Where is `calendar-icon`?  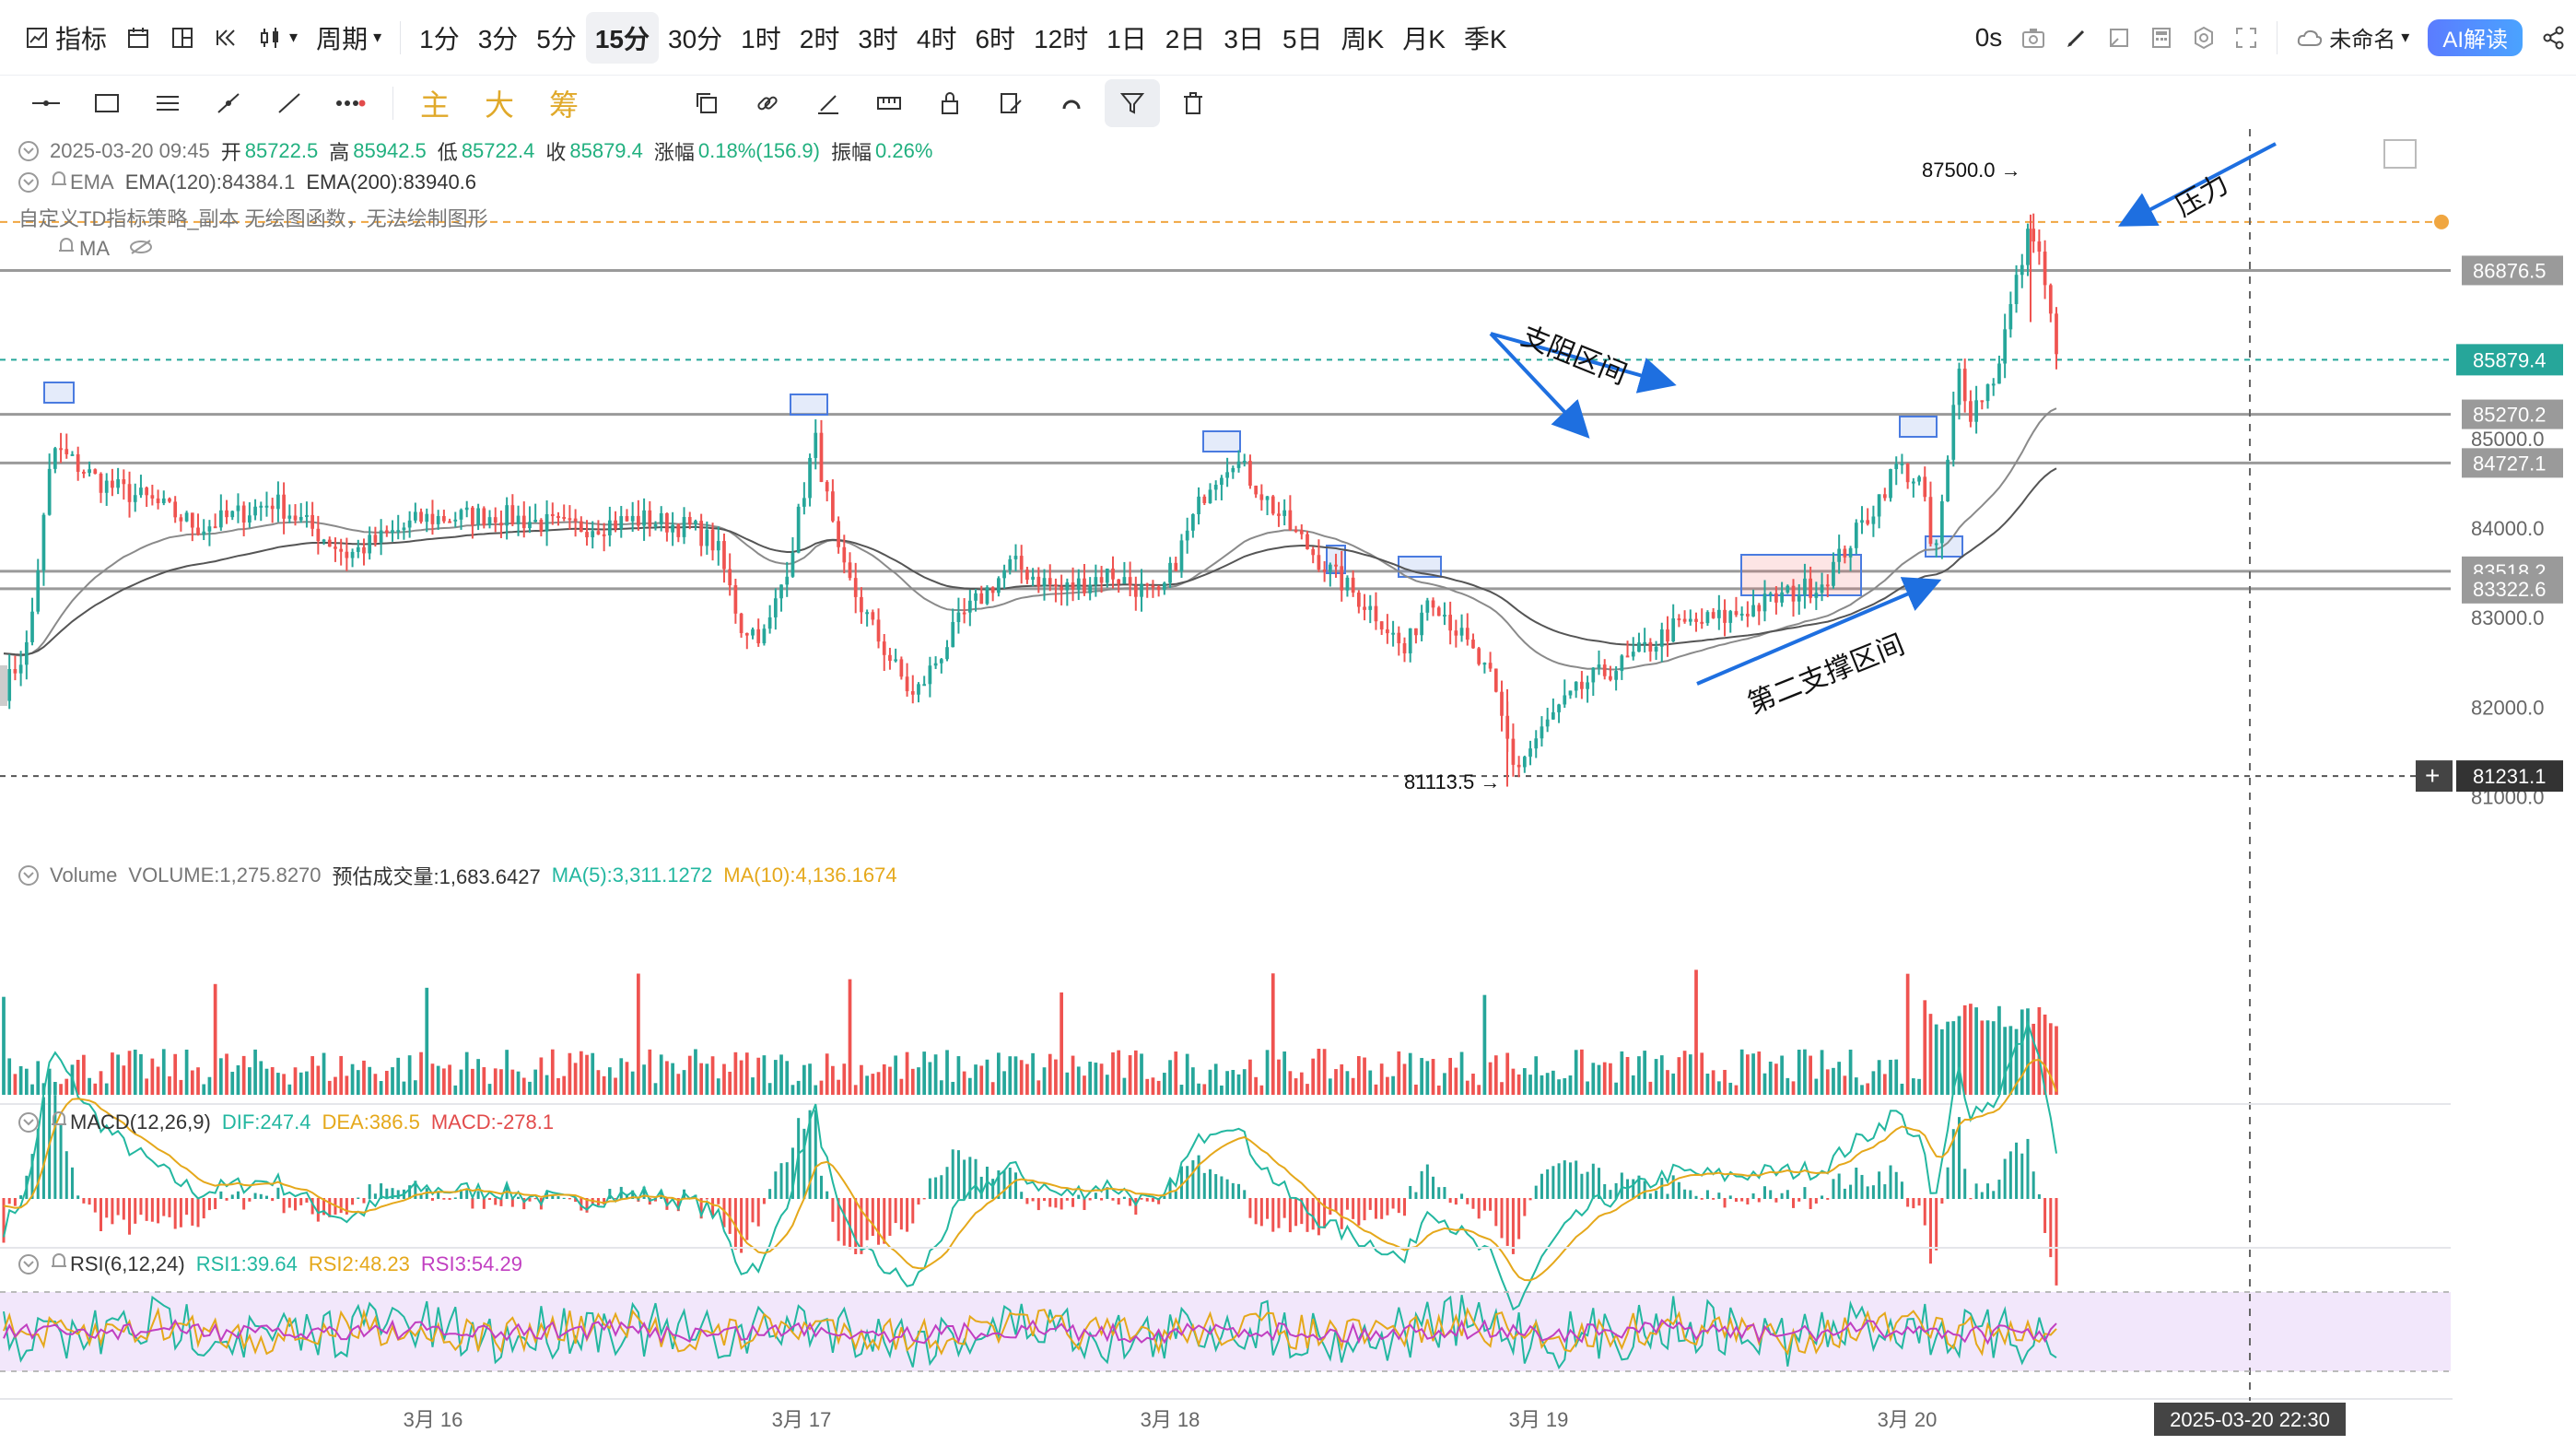 calendar-icon is located at coordinates (138, 38).